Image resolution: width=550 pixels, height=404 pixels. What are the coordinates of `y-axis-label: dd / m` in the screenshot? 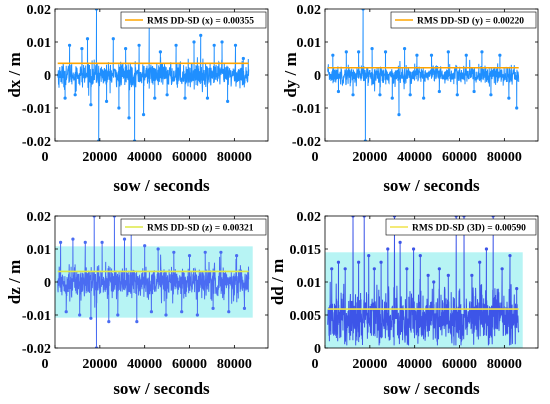 It's located at (277, 282).